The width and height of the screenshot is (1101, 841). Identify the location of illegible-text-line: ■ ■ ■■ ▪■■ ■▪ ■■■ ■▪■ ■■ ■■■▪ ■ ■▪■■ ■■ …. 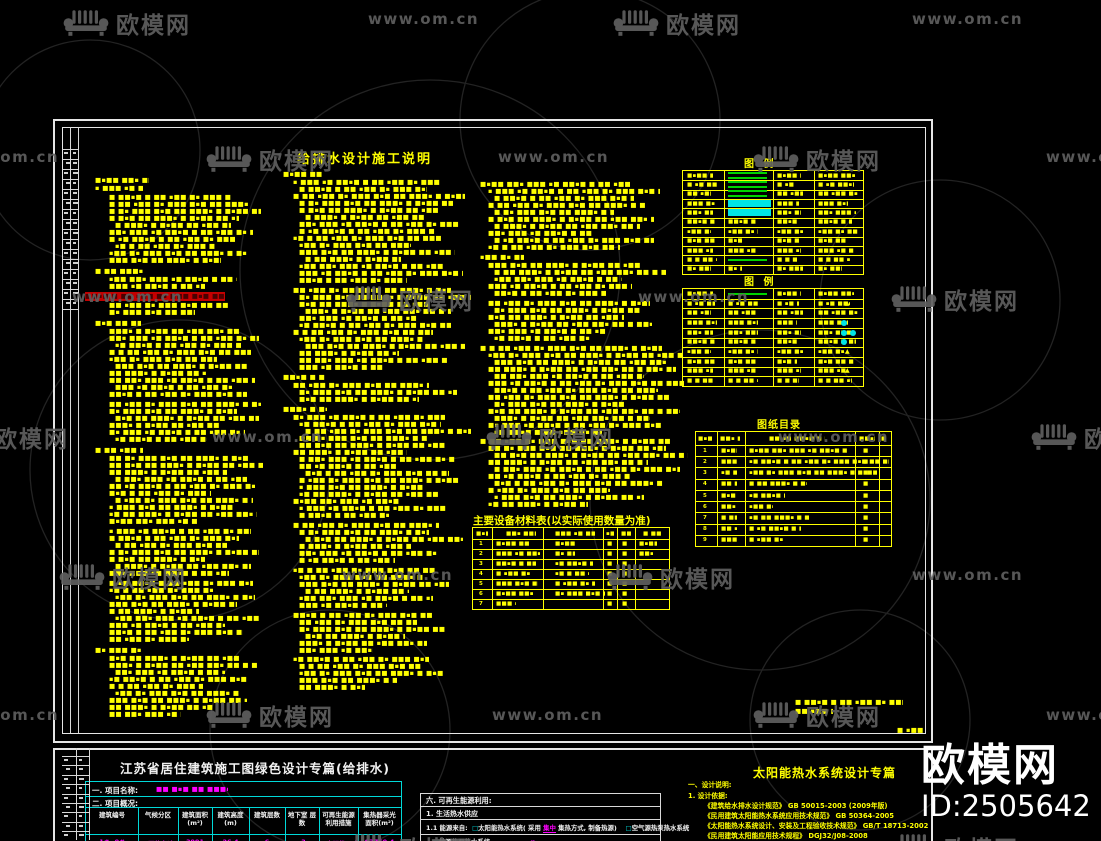
(156, 686).